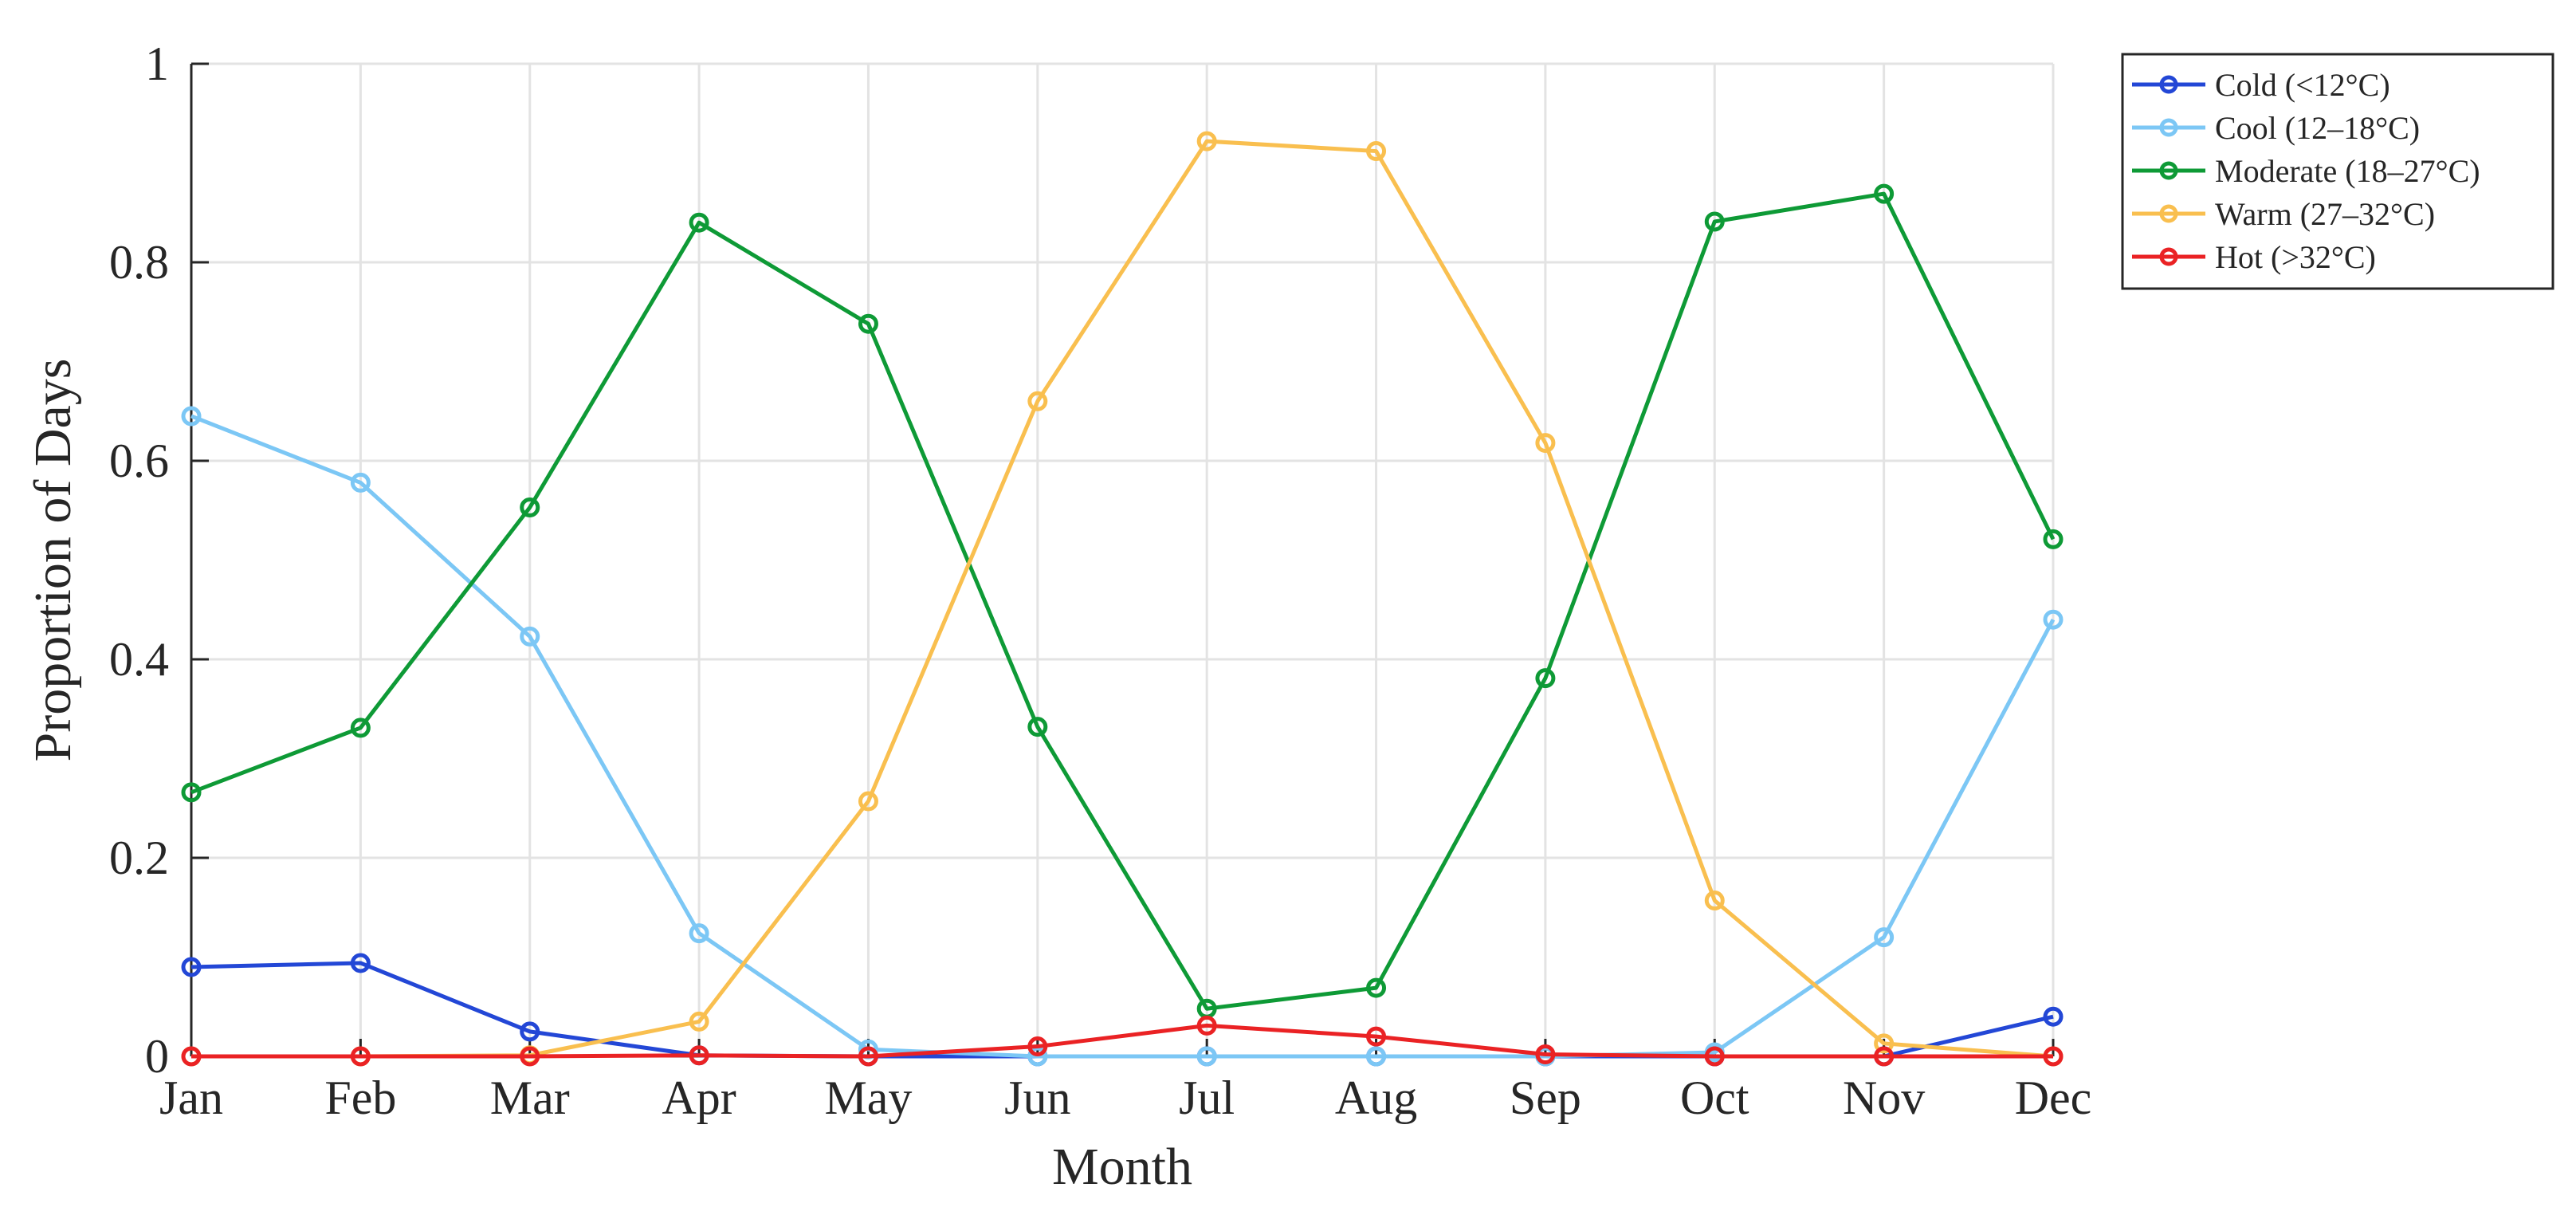  Describe the element at coordinates (1122, 1167) in the screenshot. I see `x-axis-label: Month` at that location.